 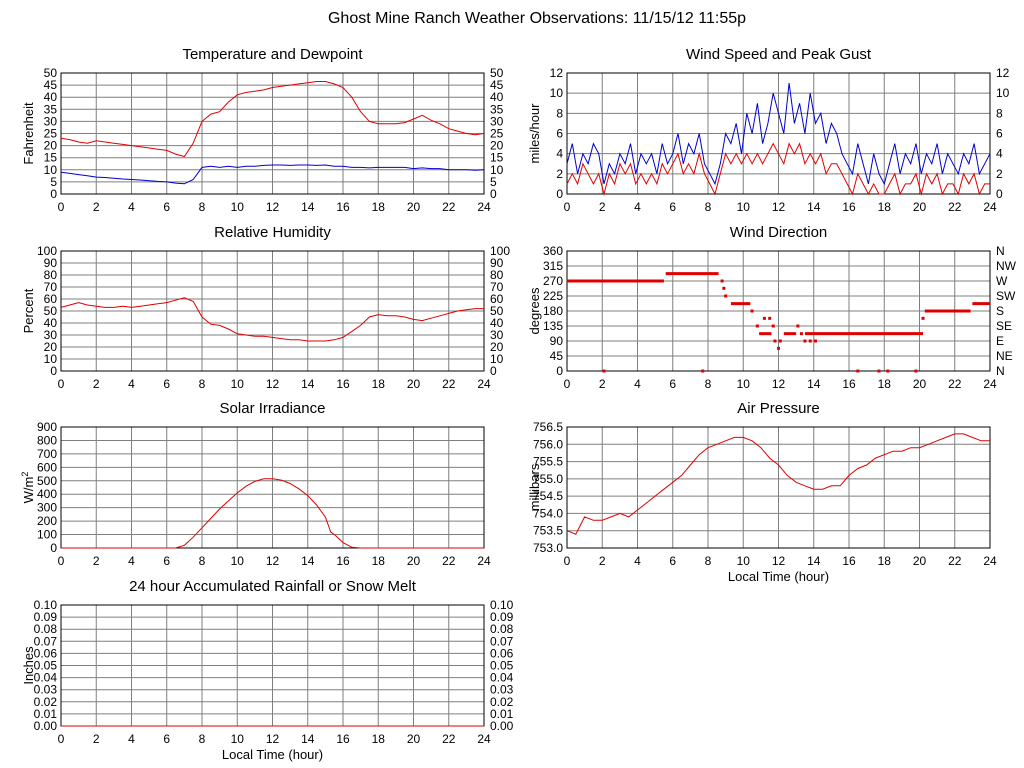 What do you see at coordinates (343, 384) in the screenshot?
I see `humidity-xtick: 16` at bounding box center [343, 384].